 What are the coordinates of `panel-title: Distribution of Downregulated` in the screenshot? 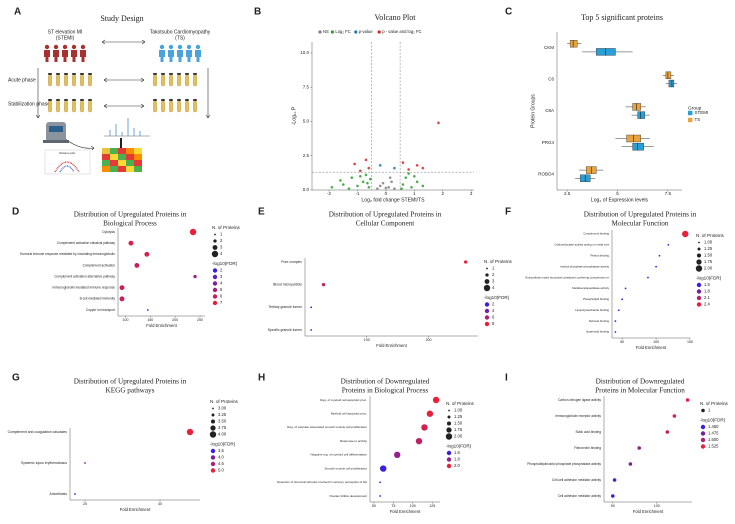 It's located at (640, 382).